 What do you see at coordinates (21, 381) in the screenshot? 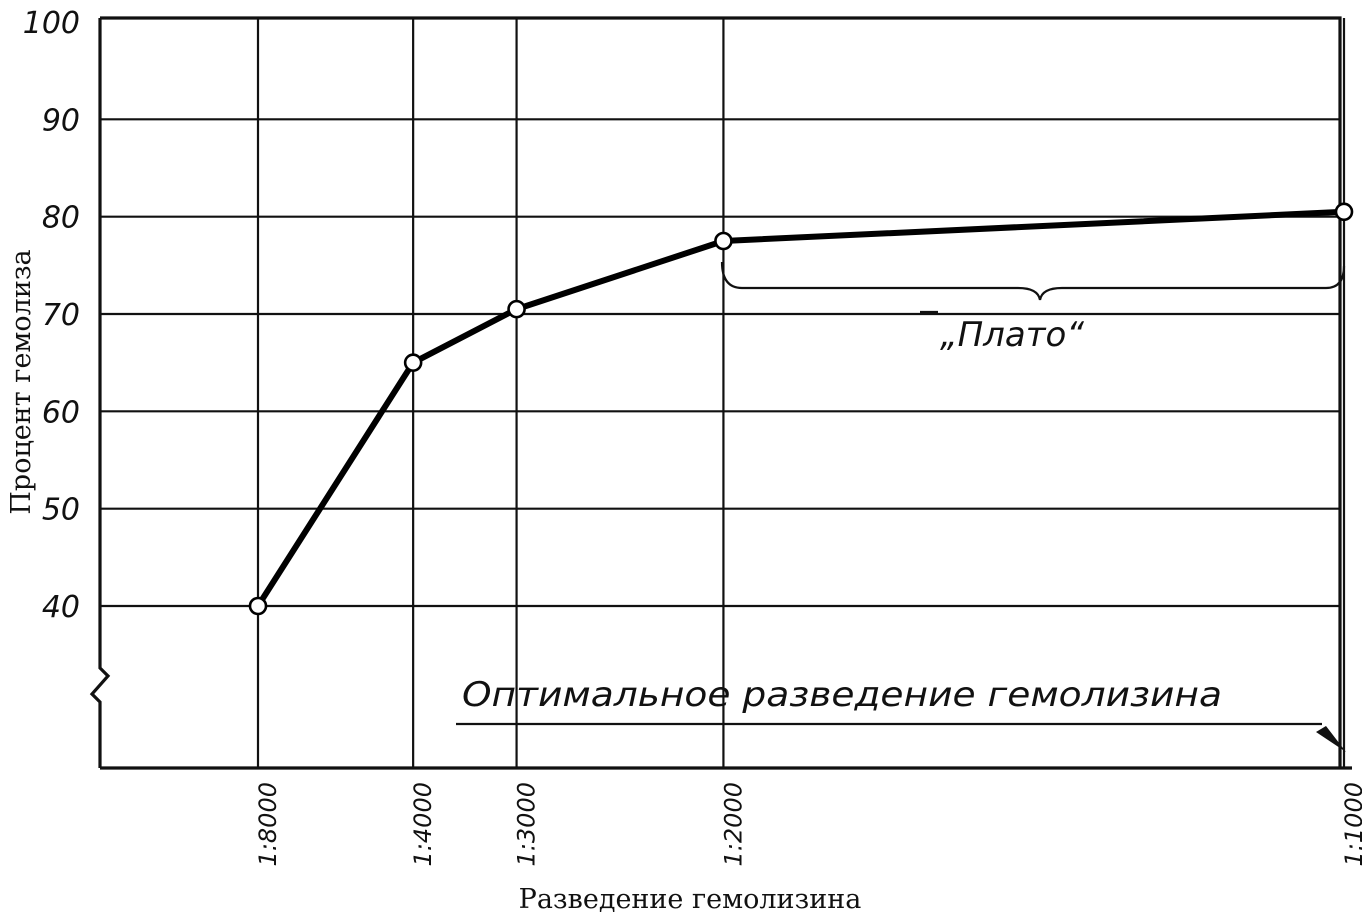
I see `y-axis-label: Процент гемолиза` at bounding box center [21, 381].